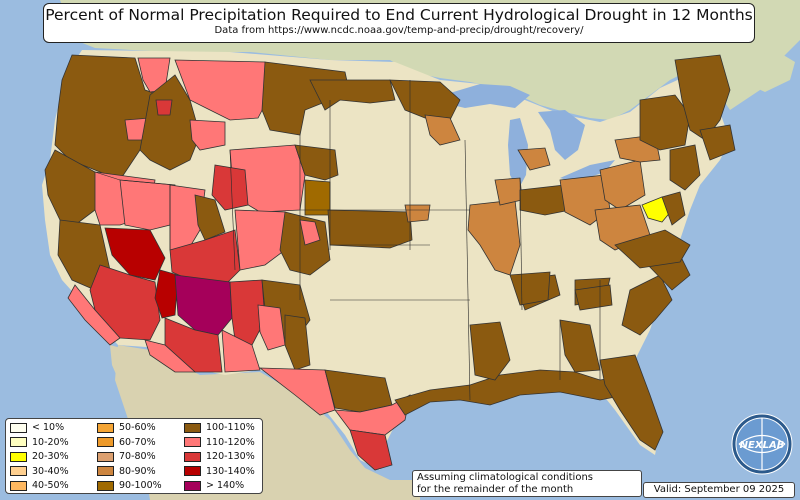 The image size is (800, 500). I want to click on region-ks-tan, so click(417, 213).